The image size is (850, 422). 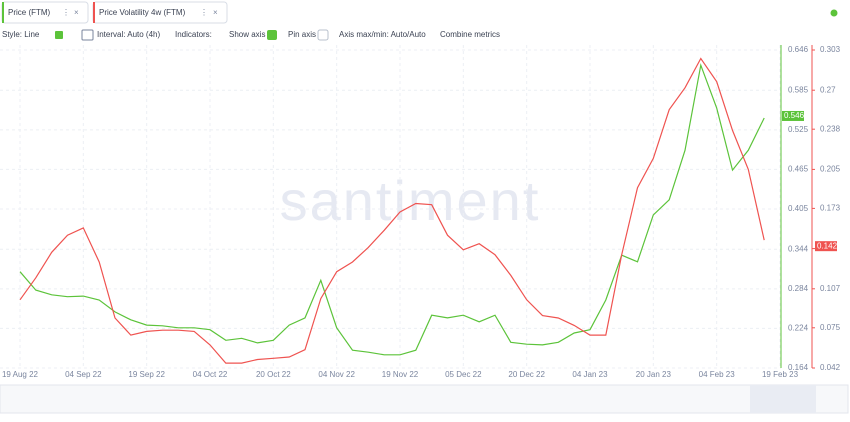 I want to click on last-value-label: 0.546, so click(x=794, y=115).